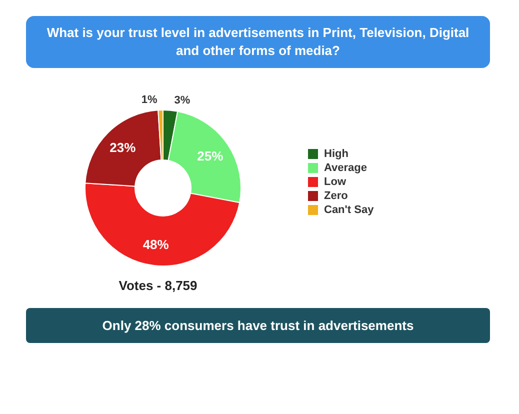  What do you see at coordinates (335, 182) in the screenshot?
I see `legend-label: Low` at bounding box center [335, 182].